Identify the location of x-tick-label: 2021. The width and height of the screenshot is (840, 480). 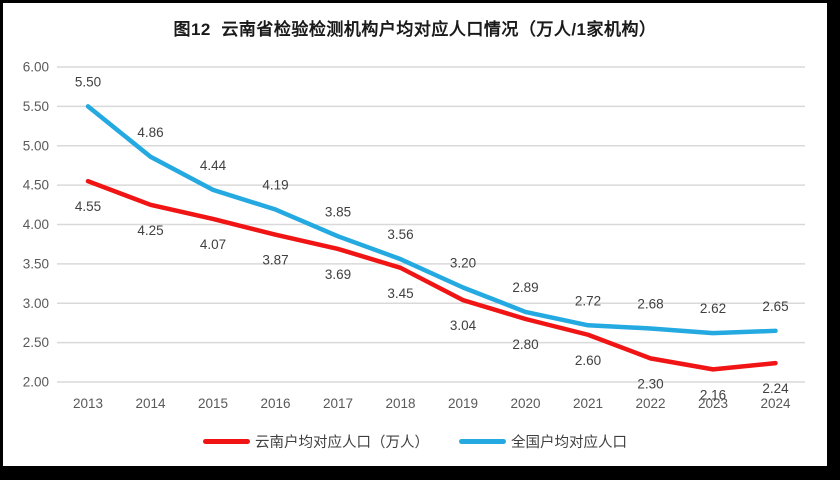
(588, 403).